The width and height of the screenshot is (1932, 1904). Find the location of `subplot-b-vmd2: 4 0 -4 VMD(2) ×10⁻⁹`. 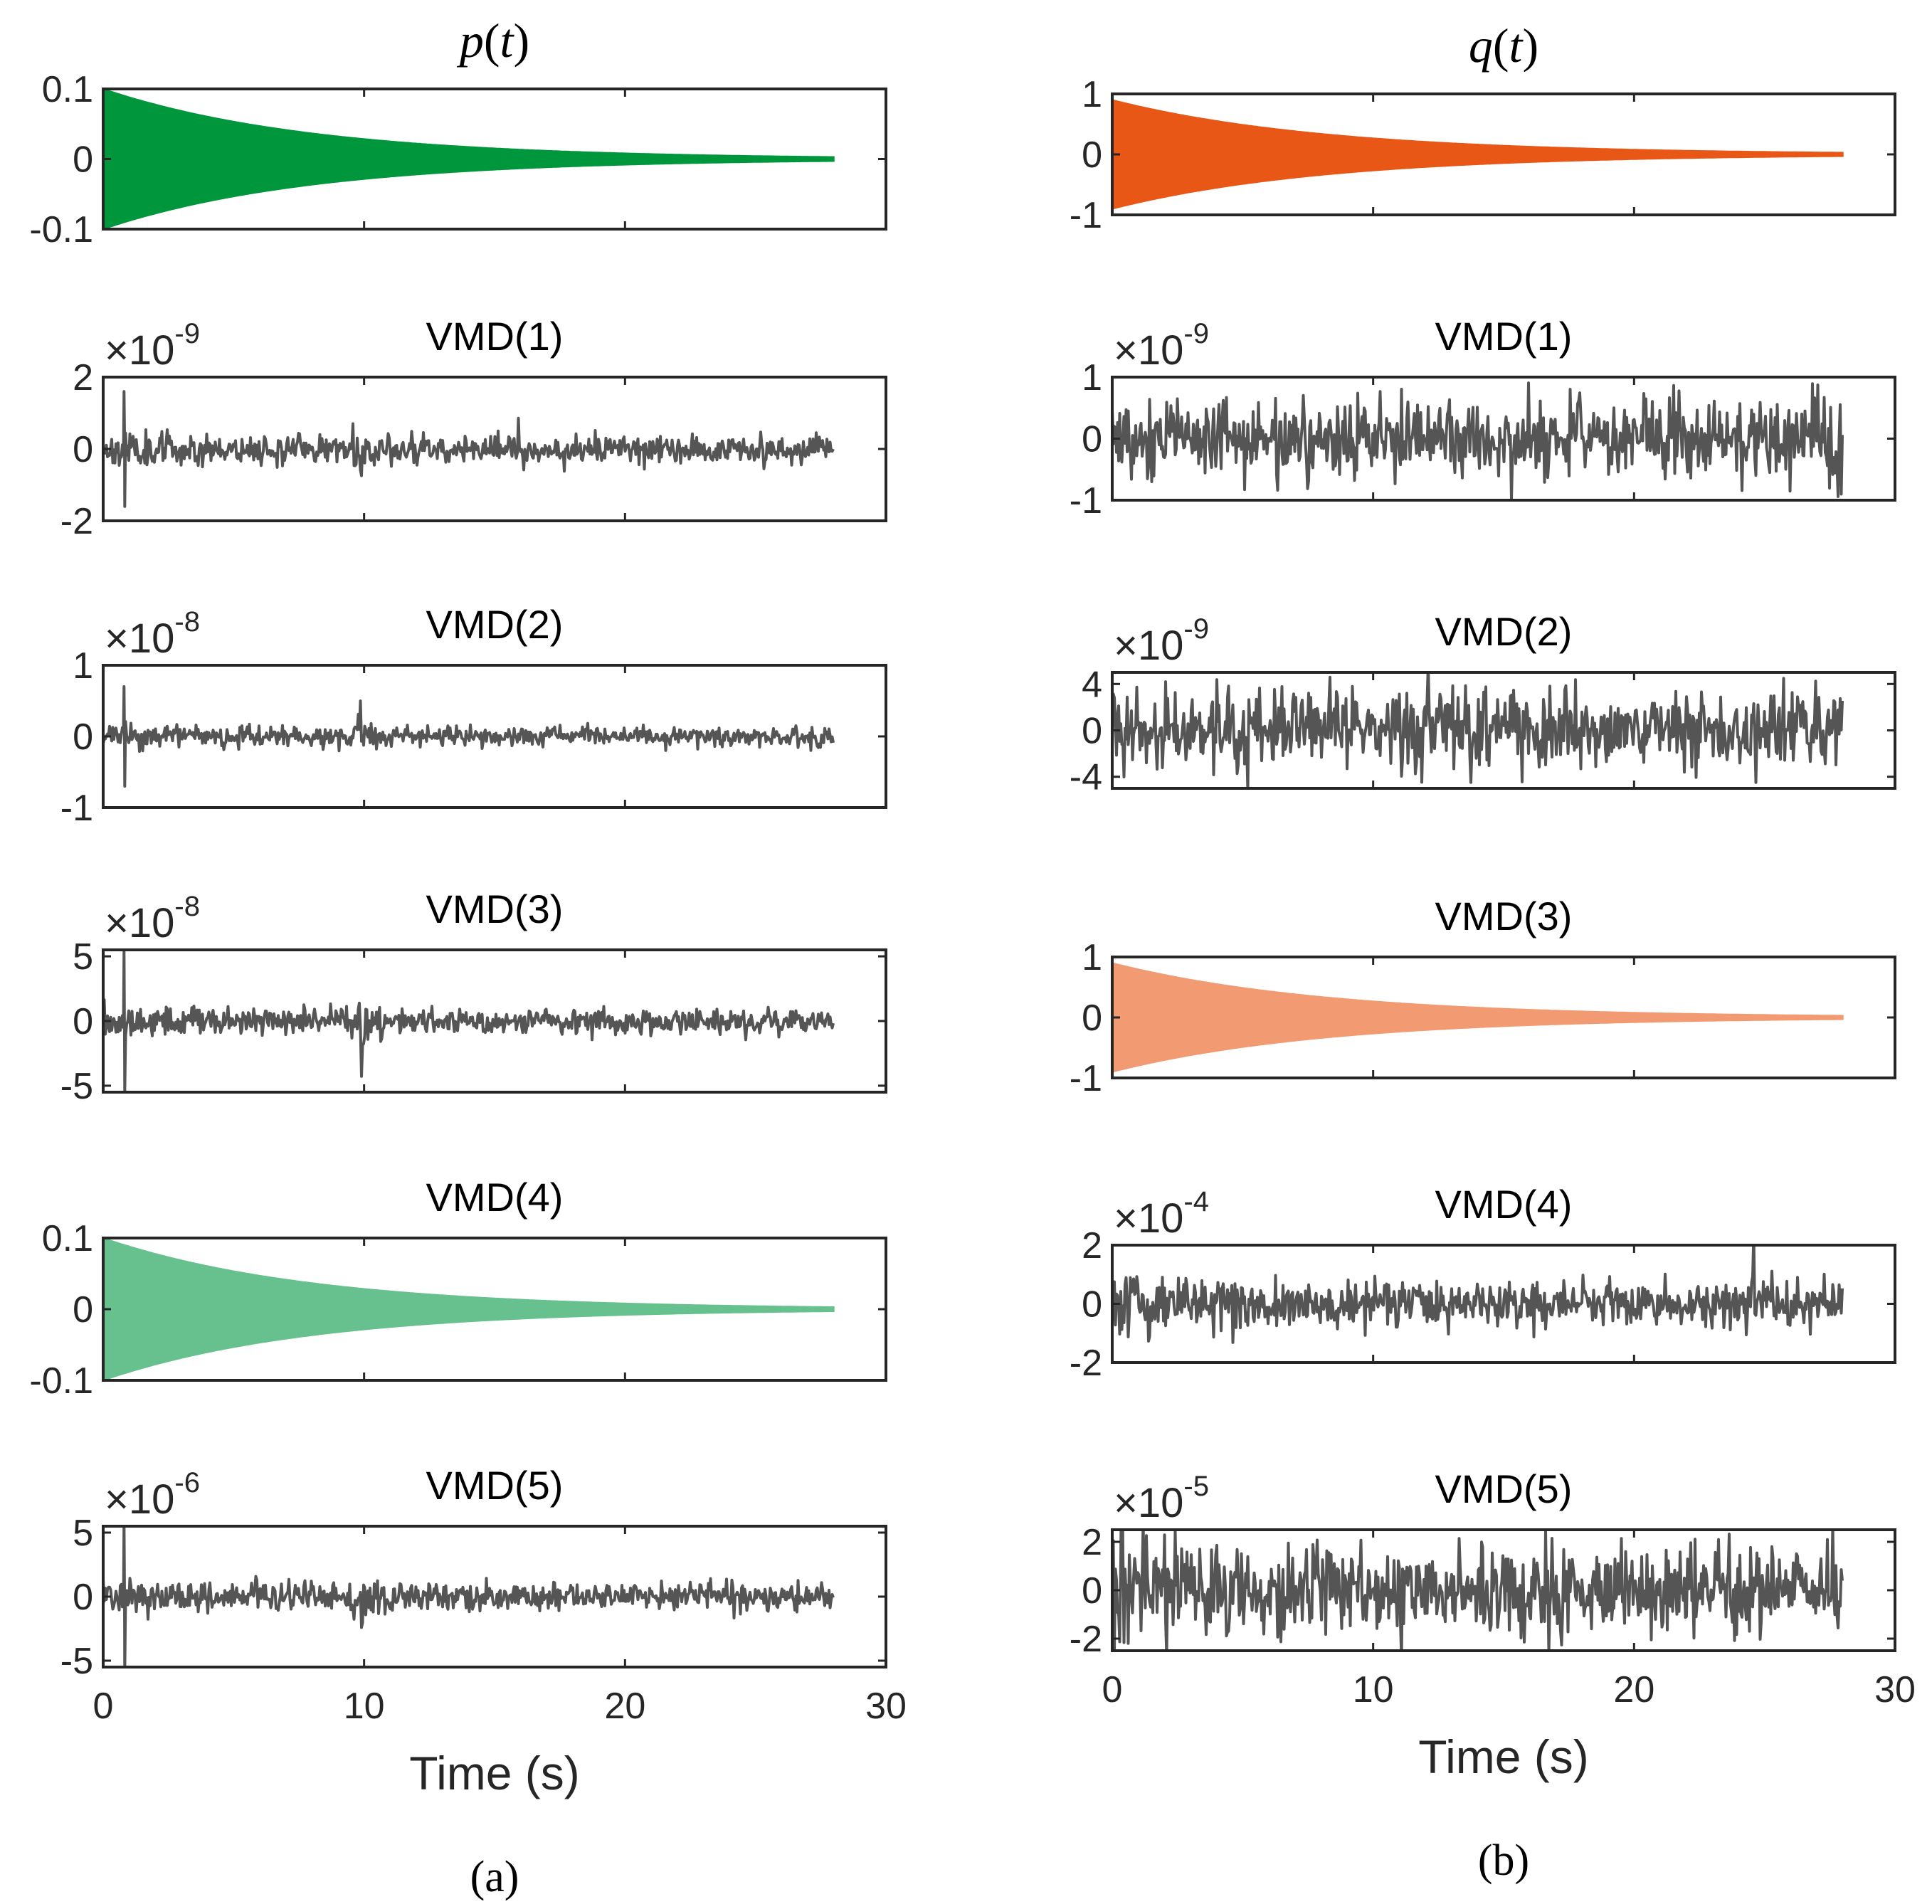

subplot-b-vmd2: 4 0 -4 VMD(2) ×10⁻⁹ is located at coordinates (1483, 703).